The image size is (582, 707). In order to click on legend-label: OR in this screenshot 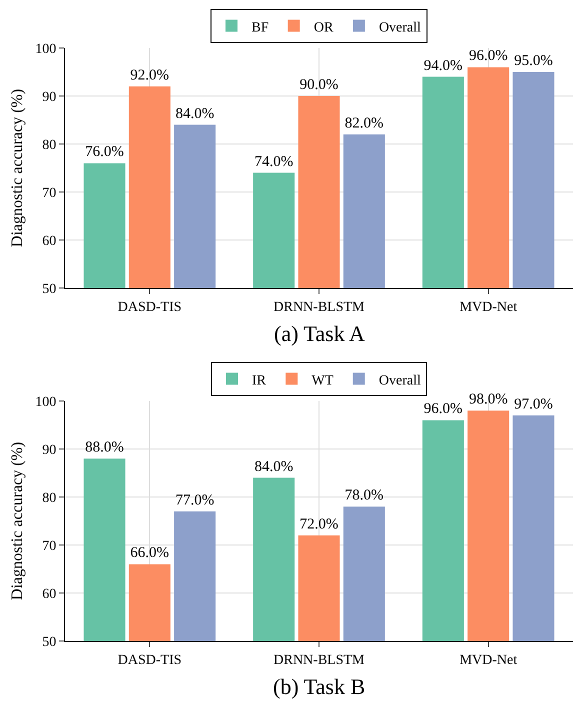, I will do `click(324, 28)`.